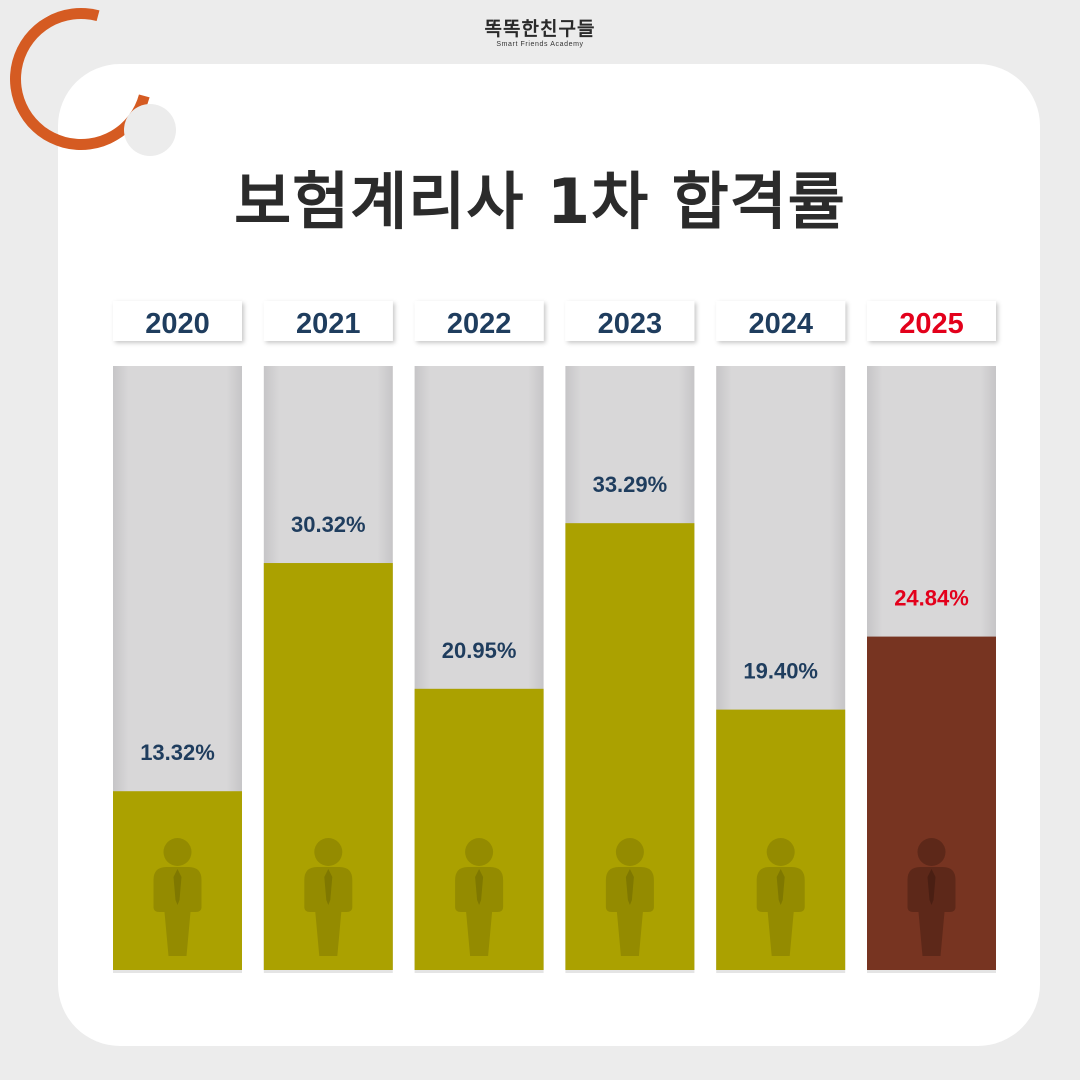 The height and width of the screenshot is (1080, 1080). I want to click on year-label: 2024, so click(780, 324).